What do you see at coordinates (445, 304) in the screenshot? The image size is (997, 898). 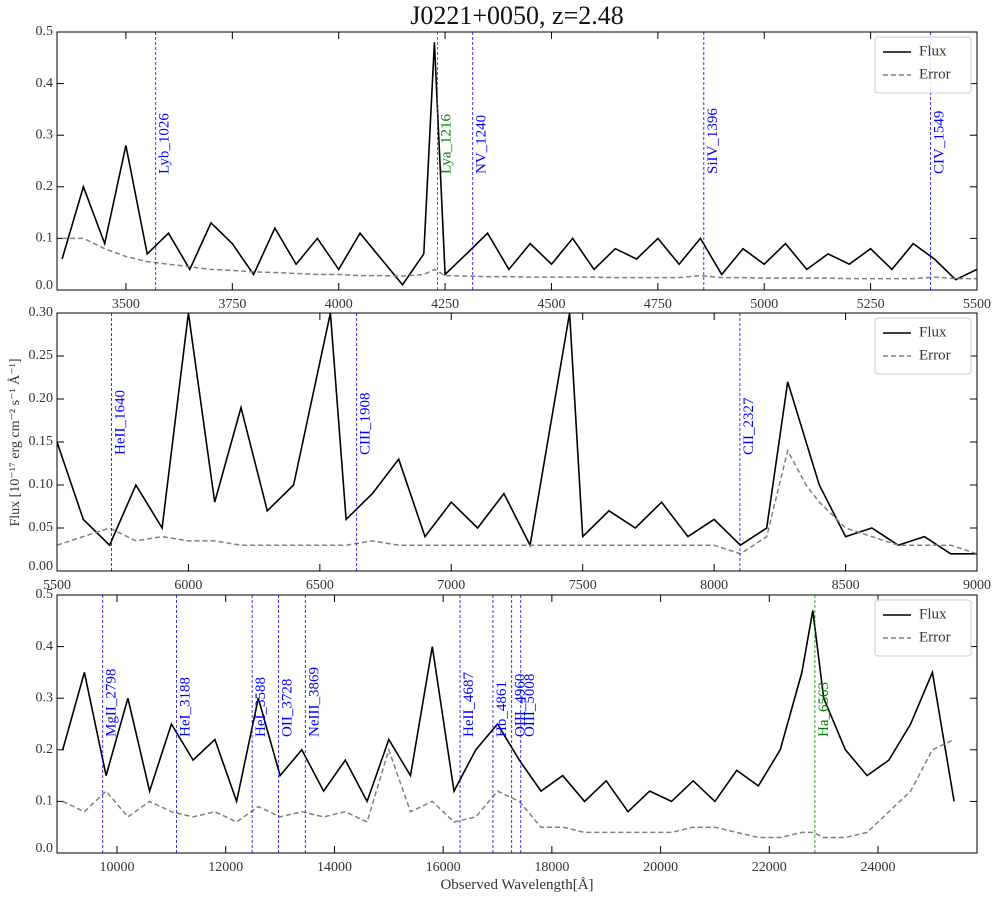 I see `x-tick-label: 4250` at bounding box center [445, 304].